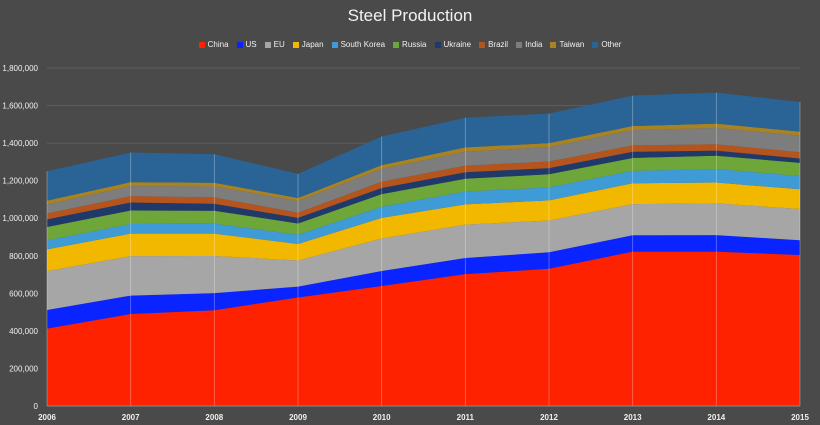 This screenshot has width=820, height=425. What do you see at coordinates (498, 44) in the screenshot?
I see `legend-label: Brazil` at bounding box center [498, 44].